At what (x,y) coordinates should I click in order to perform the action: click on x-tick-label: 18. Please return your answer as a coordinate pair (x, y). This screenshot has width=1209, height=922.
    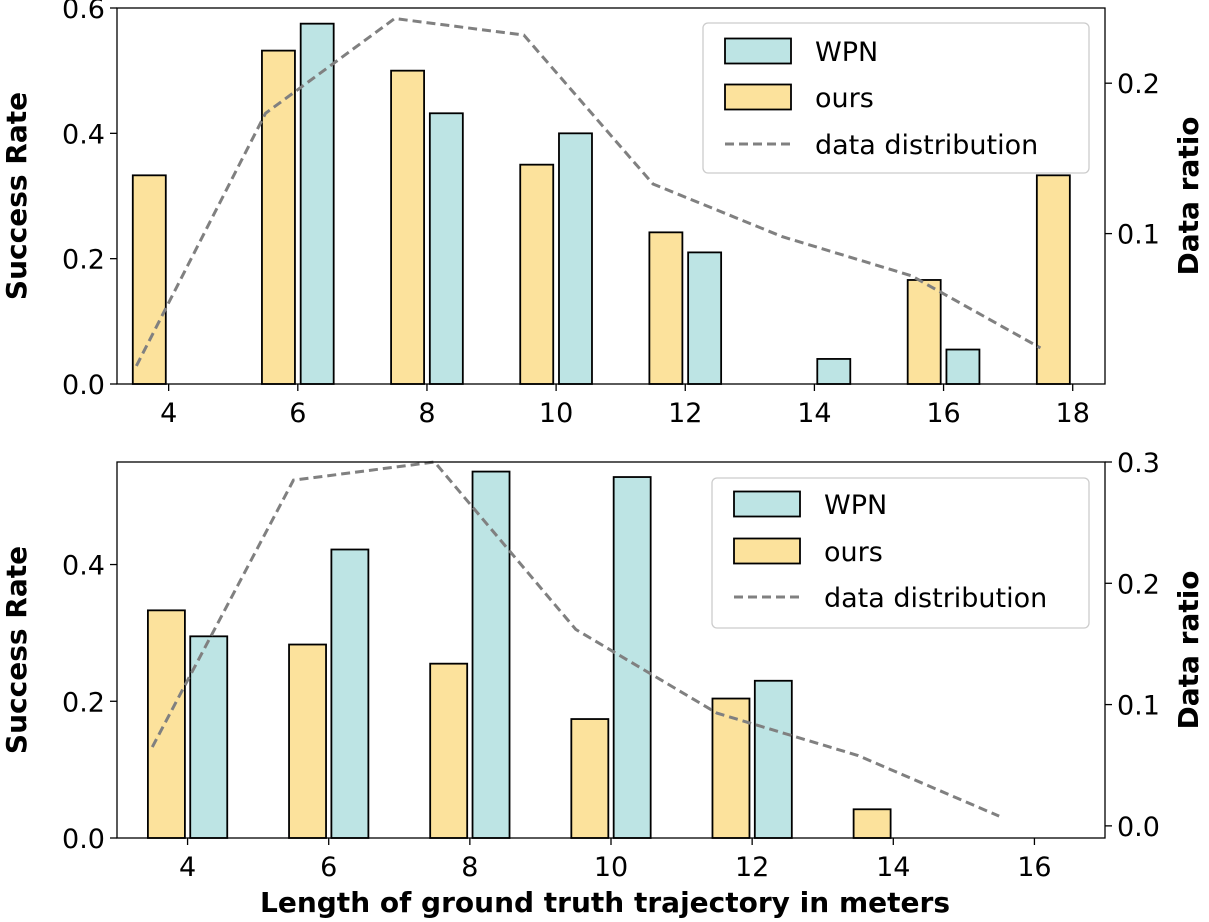
    Looking at the image, I should click on (1073, 413).